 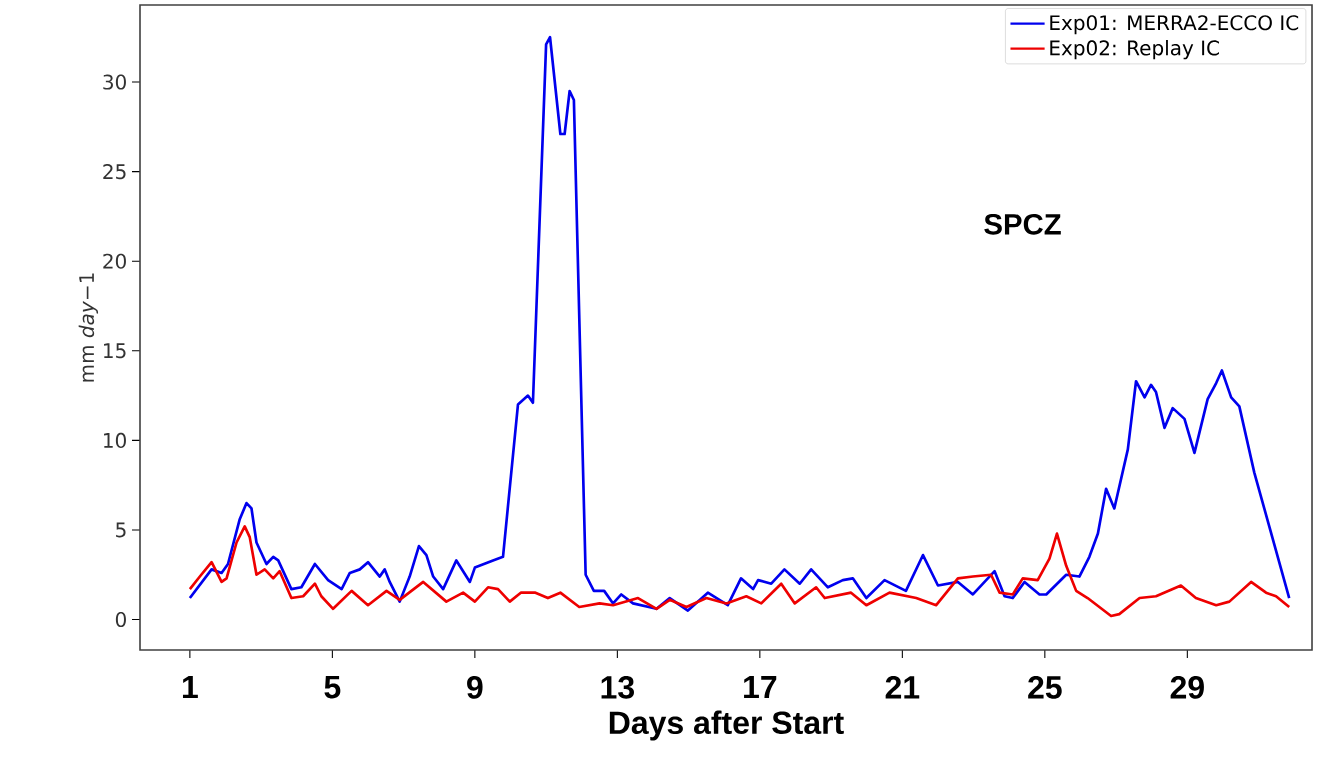 I want to click on x-tick-label: 13, so click(x=617, y=687).